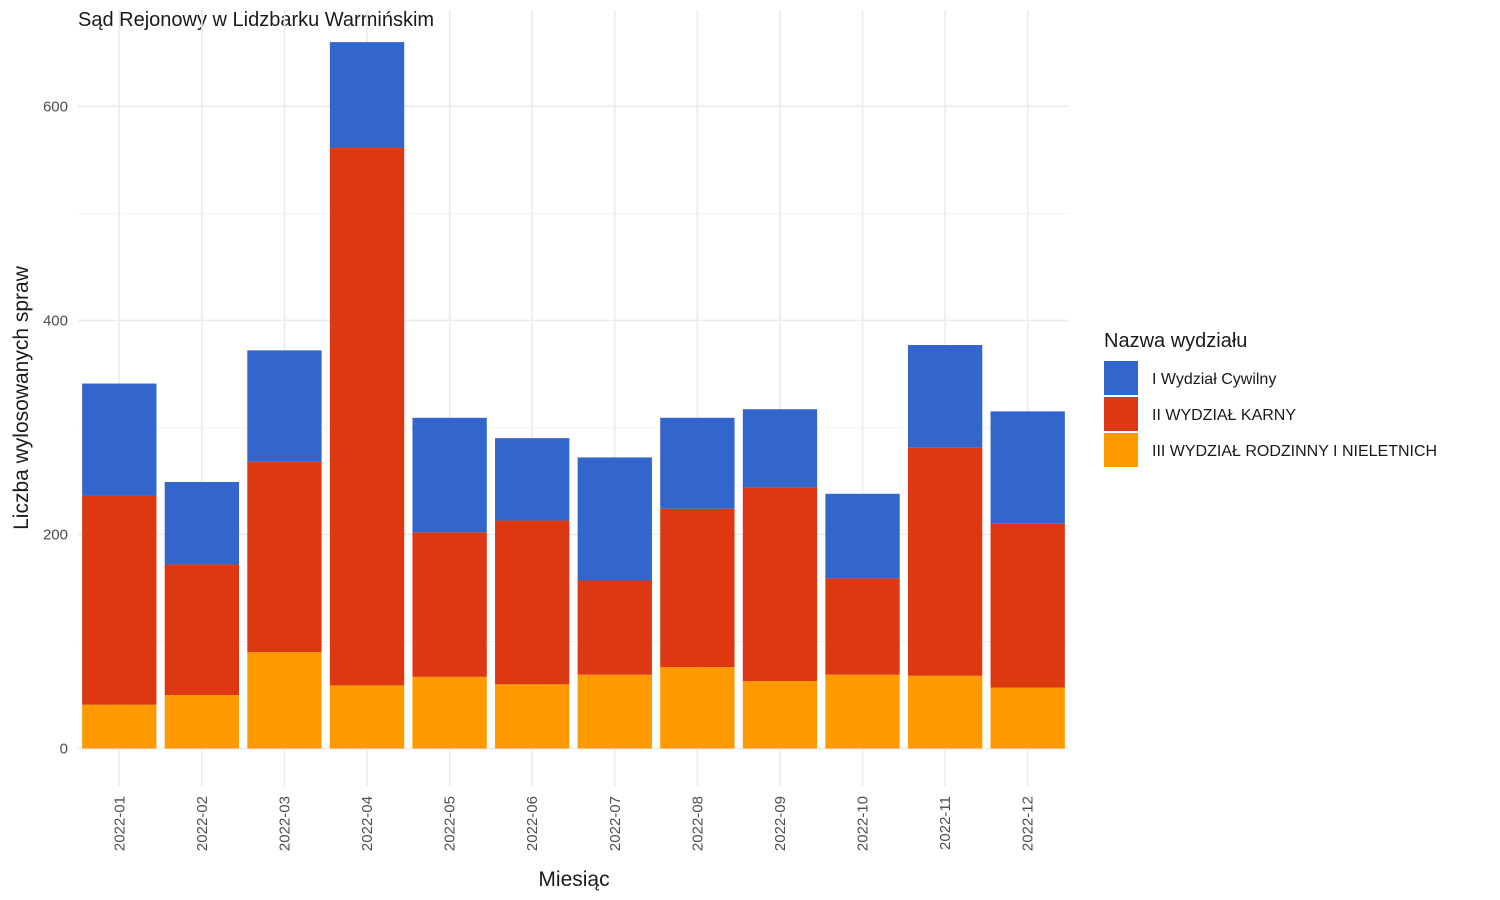 This screenshot has height=900, width=1500. I want to click on legend-label: I Wydział Cywilny, so click(1214, 379).